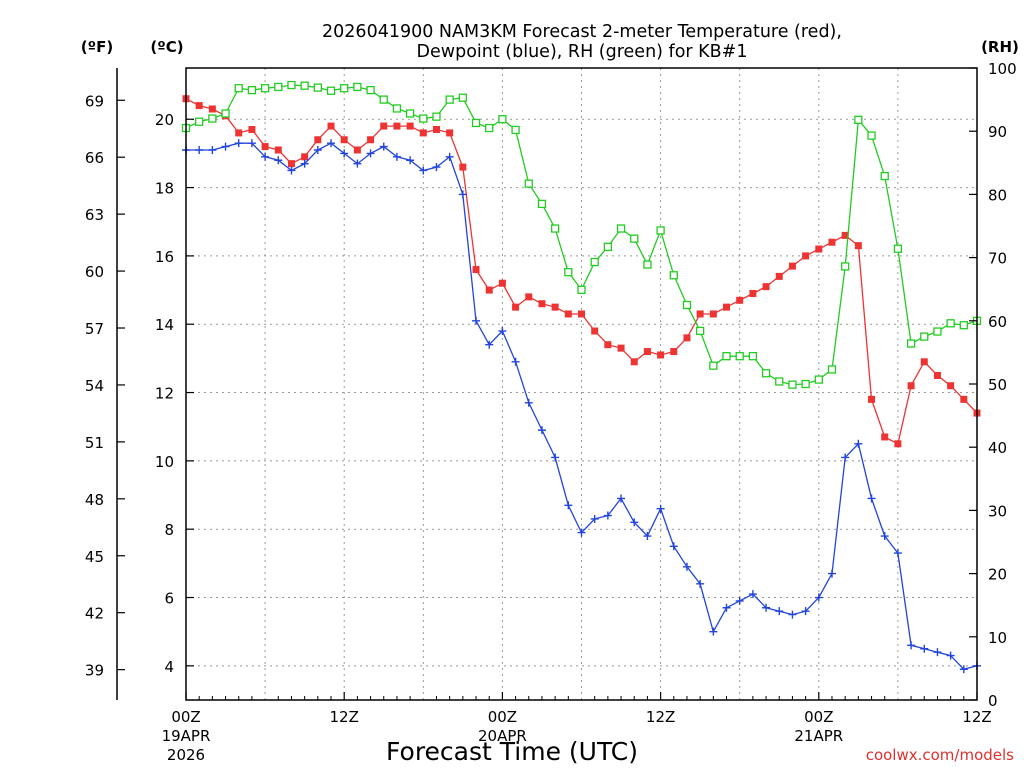  Describe the element at coordinates (502, 736) in the screenshot. I see `x-tick-date-label: 20APR` at that location.